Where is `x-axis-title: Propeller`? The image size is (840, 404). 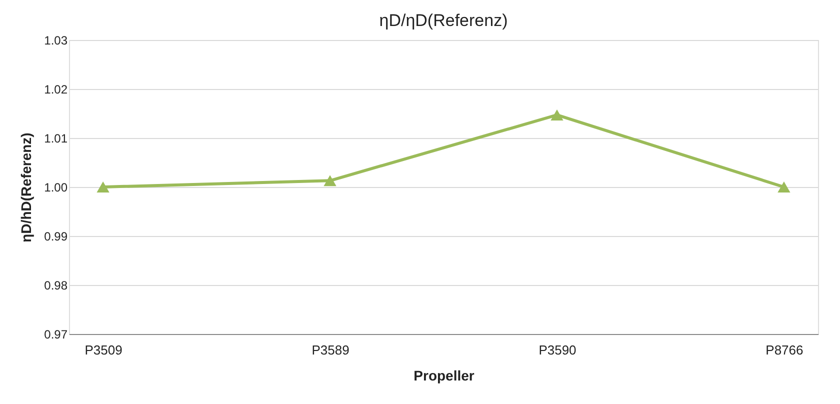
x-axis-title: Propeller is located at coordinates (444, 376).